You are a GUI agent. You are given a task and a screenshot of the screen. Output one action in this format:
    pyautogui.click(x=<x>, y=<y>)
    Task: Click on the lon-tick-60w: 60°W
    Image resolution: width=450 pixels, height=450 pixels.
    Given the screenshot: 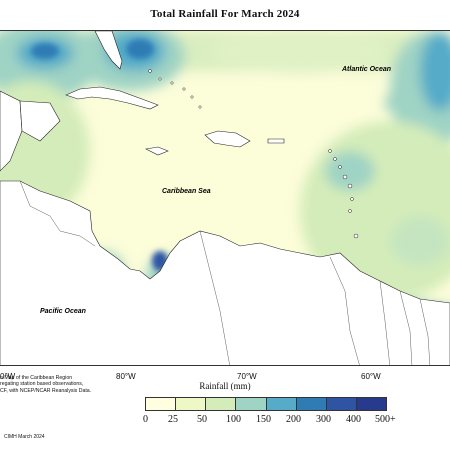 What is the action you would take?
    pyautogui.click(x=371, y=376)
    